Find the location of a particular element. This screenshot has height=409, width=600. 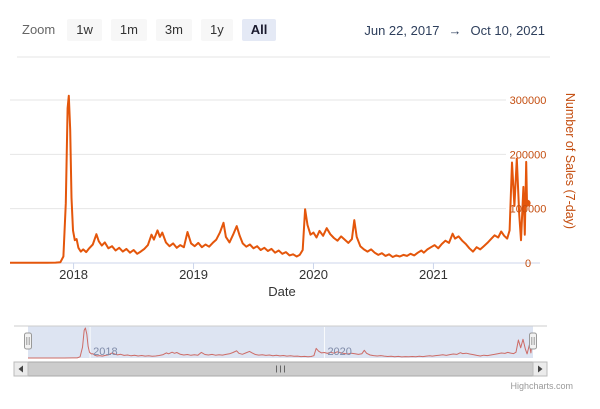

y-axis-title: Number of Sales (7-day) is located at coordinates (570, 161).